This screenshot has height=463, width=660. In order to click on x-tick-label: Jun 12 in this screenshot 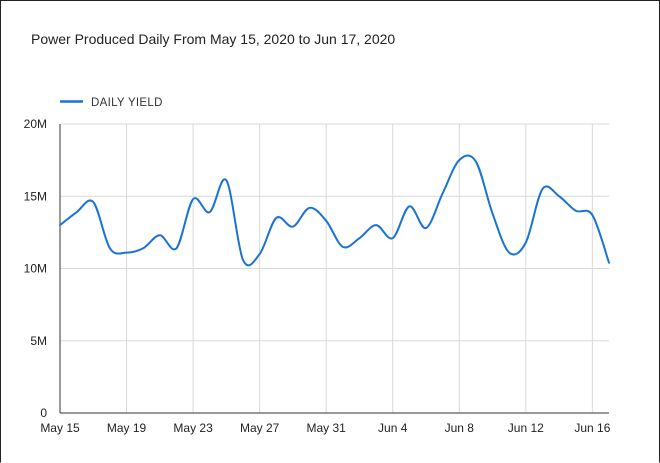, I will do `click(526, 428)`.